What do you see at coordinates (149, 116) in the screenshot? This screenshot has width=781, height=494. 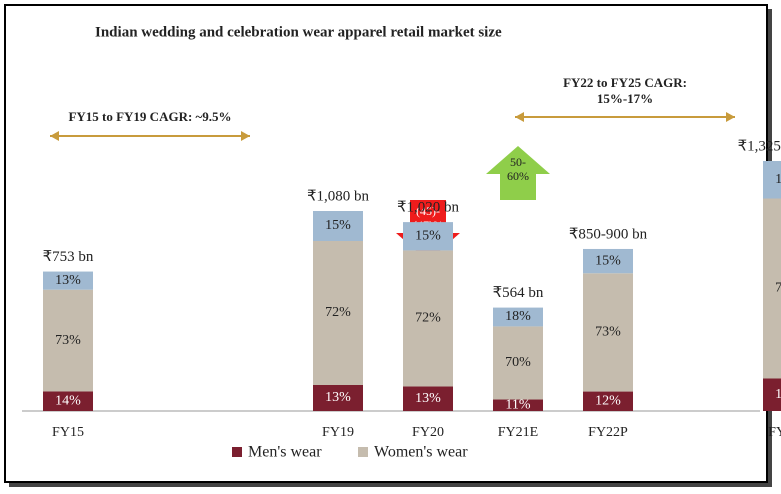 I see `annotation: FY15 to FY19 CAGR: ~9.5%` at bounding box center [149, 116].